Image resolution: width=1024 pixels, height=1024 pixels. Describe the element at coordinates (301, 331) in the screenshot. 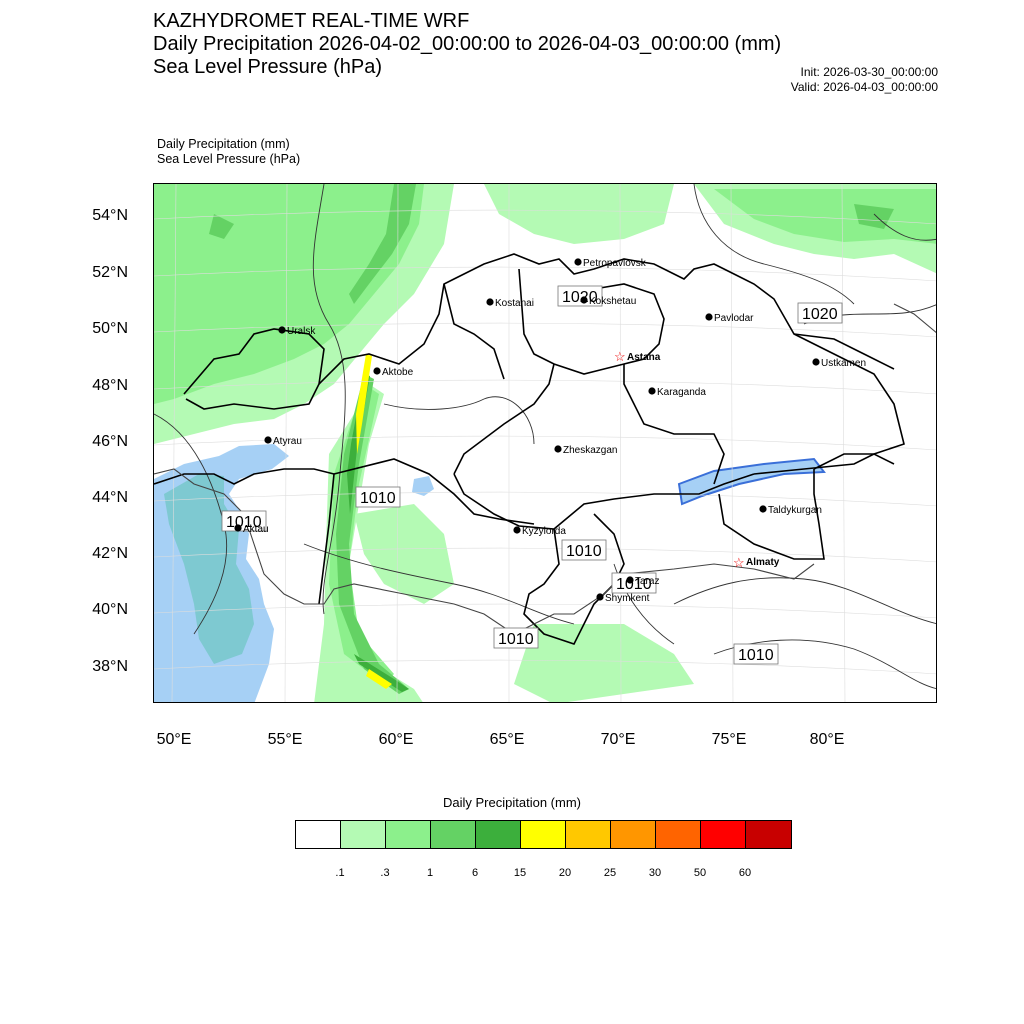

I see `svg-text: Uralsk` at that location.